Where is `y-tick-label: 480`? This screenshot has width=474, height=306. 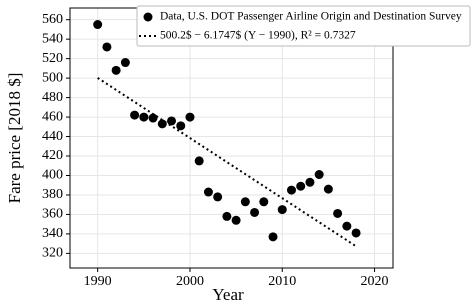
y-tick-label: 480 is located at coordinates (52, 97).